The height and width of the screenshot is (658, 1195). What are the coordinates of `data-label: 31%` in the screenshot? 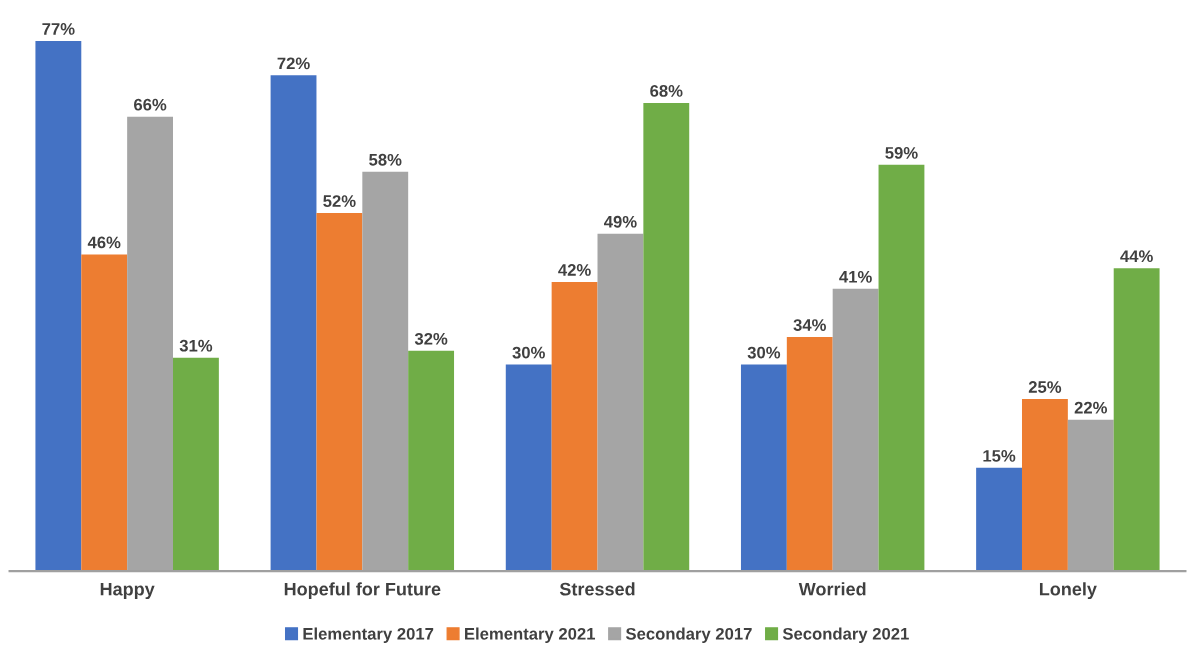 It's located at (196, 345).